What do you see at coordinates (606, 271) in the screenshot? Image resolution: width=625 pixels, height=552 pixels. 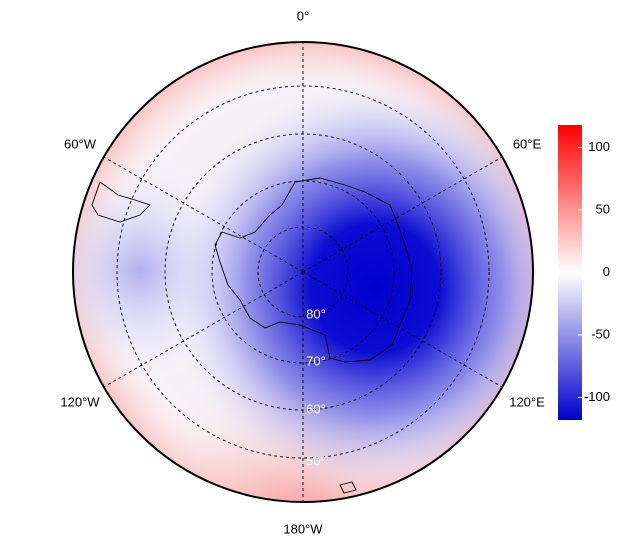 I see `colorbar-tick-label: 0` at bounding box center [606, 271].